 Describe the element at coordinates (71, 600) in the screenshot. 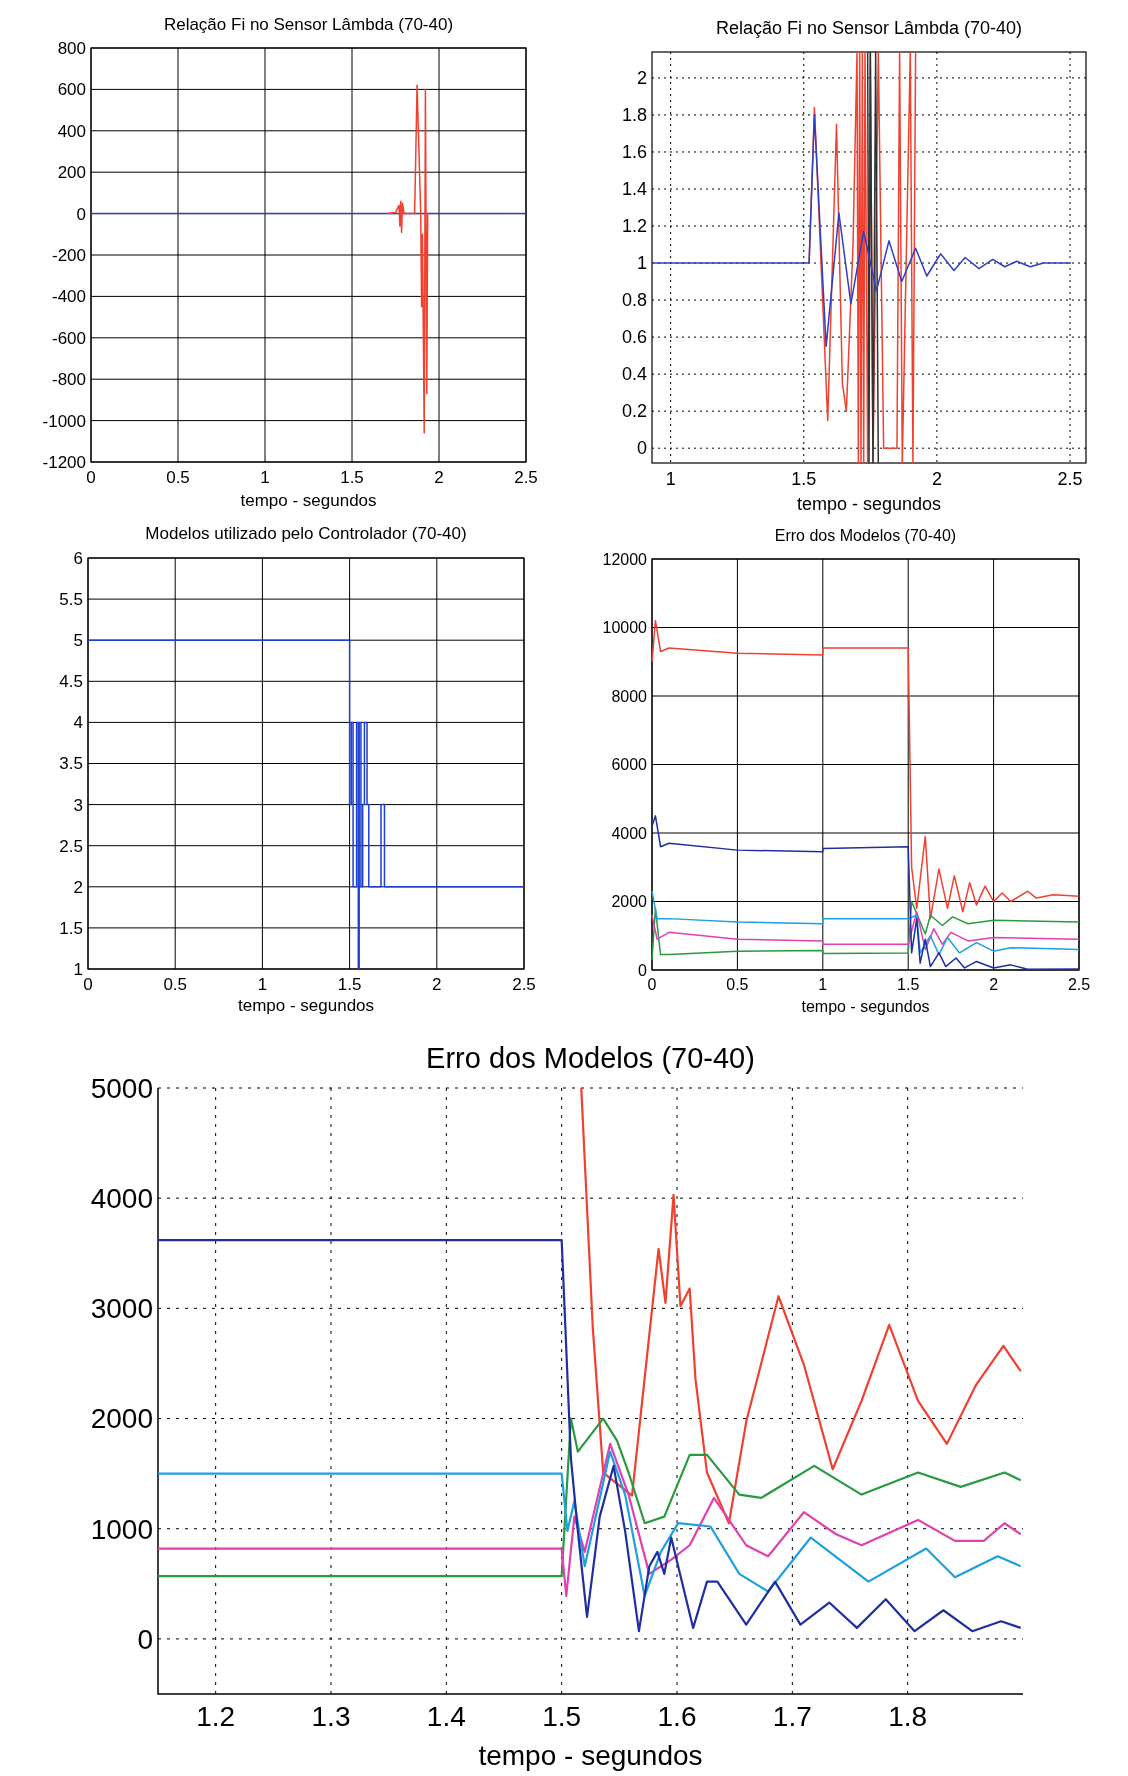

I see `y-tick-label: 5.5` at that location.